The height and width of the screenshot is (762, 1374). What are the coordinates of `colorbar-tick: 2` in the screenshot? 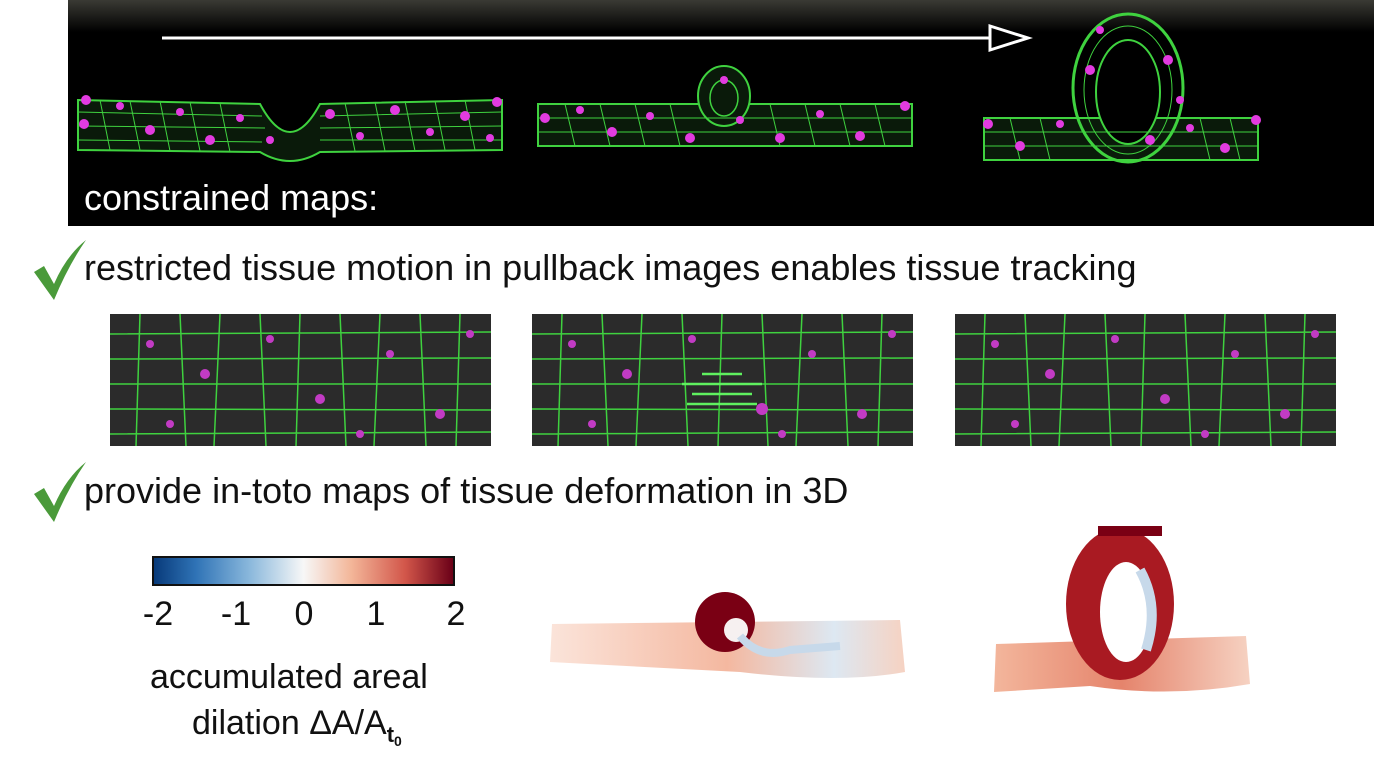 It's located at (456, 614).